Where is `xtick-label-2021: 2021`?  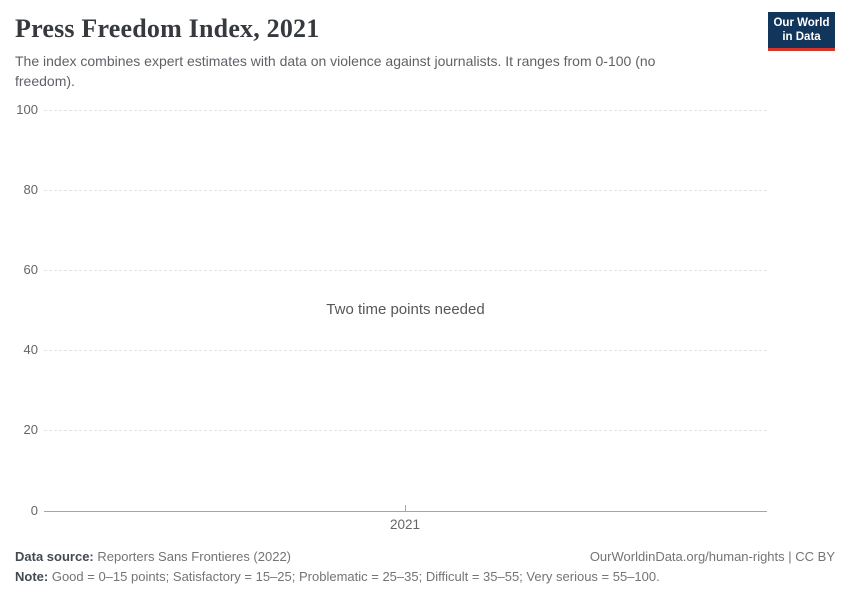 xtick-label-2021: 2021 is located at coordinates (405, 524).